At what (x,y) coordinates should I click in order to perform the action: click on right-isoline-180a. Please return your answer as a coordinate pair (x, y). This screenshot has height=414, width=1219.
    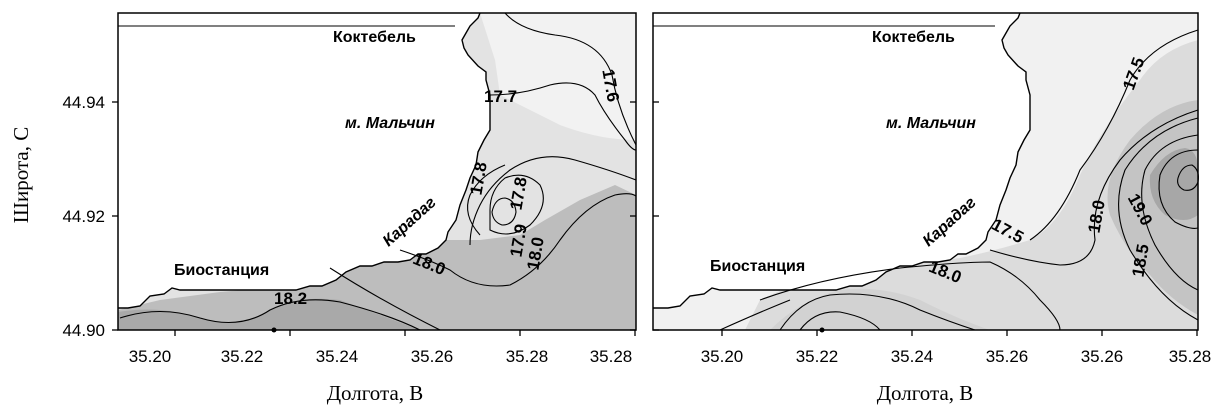
    Looking at the image, I should click on (1158, 219).